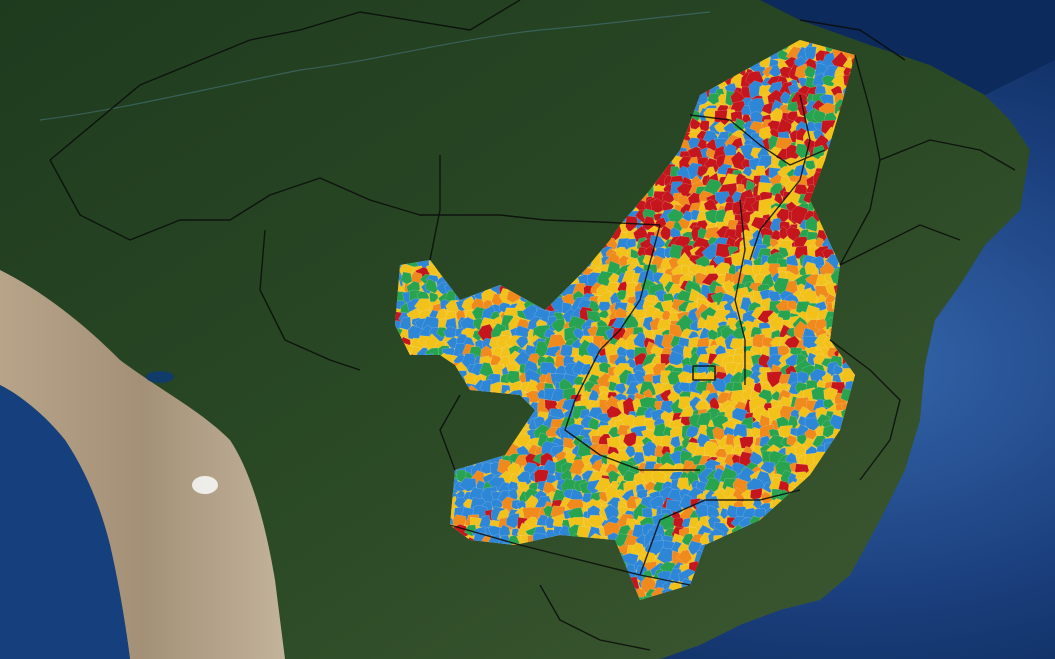 This screenshot has width=1055, height=659. I want to click on lake-titicaca, so click(160, 377).